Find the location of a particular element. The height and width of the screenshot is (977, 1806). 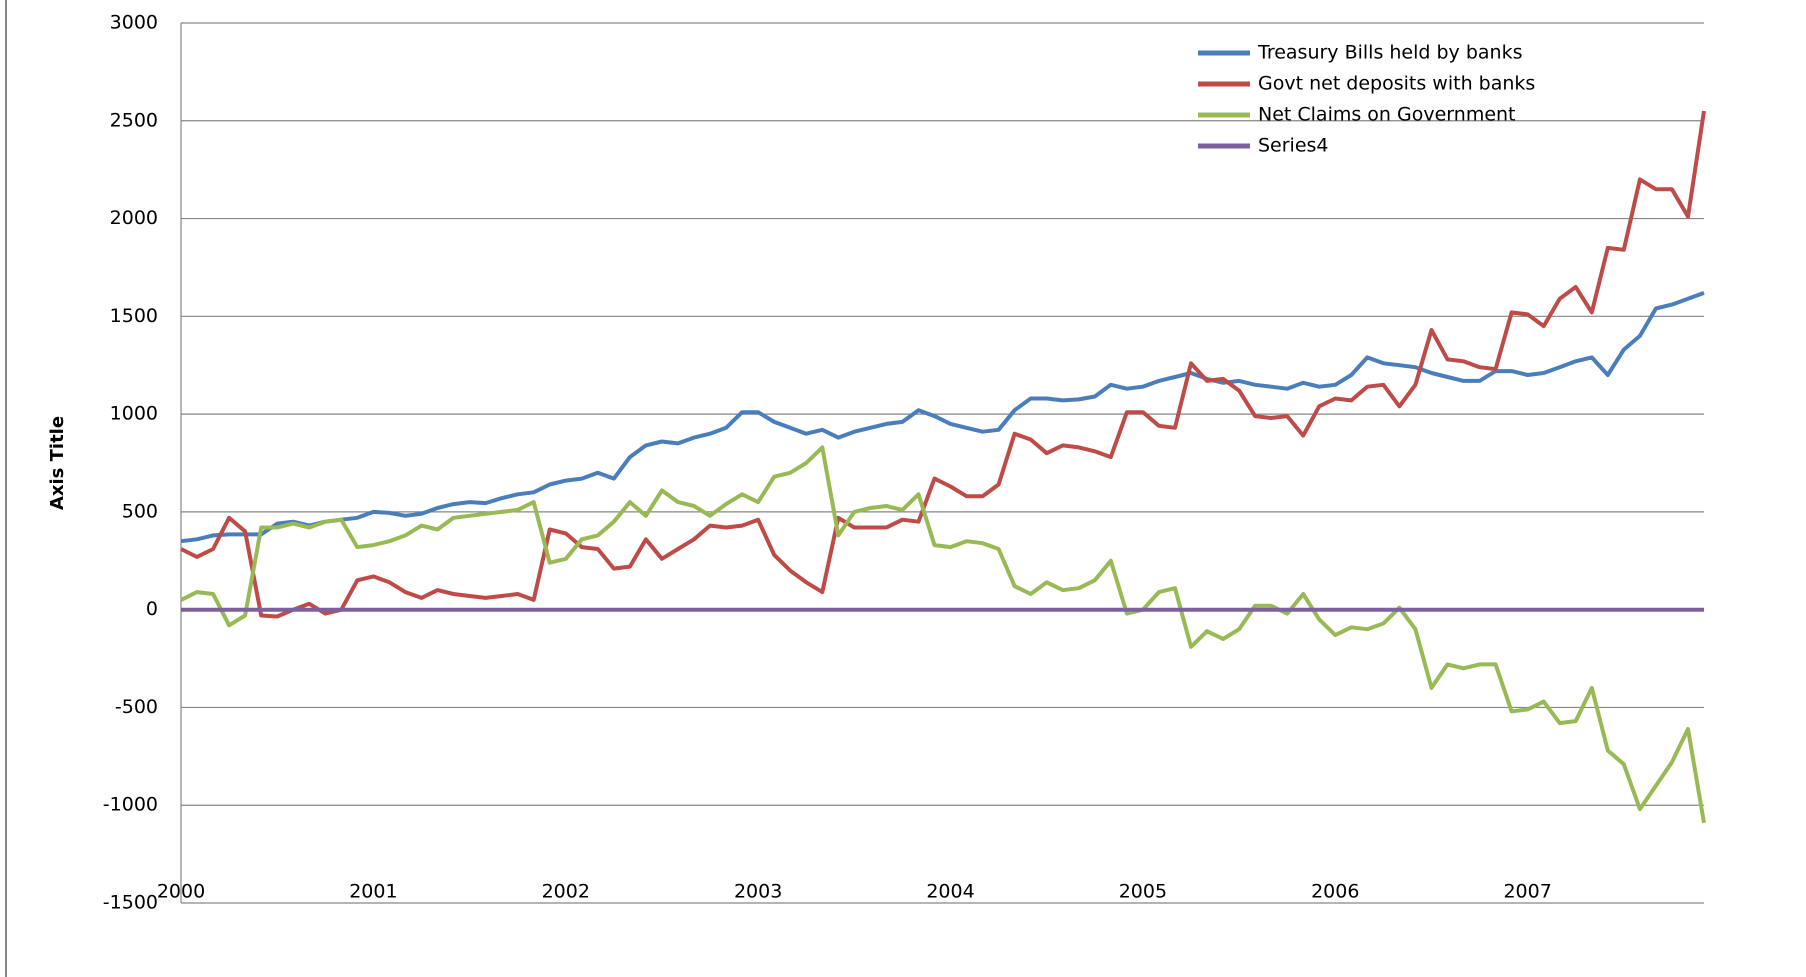

y-tick-label: -500 is located at coordinates (136, 707).